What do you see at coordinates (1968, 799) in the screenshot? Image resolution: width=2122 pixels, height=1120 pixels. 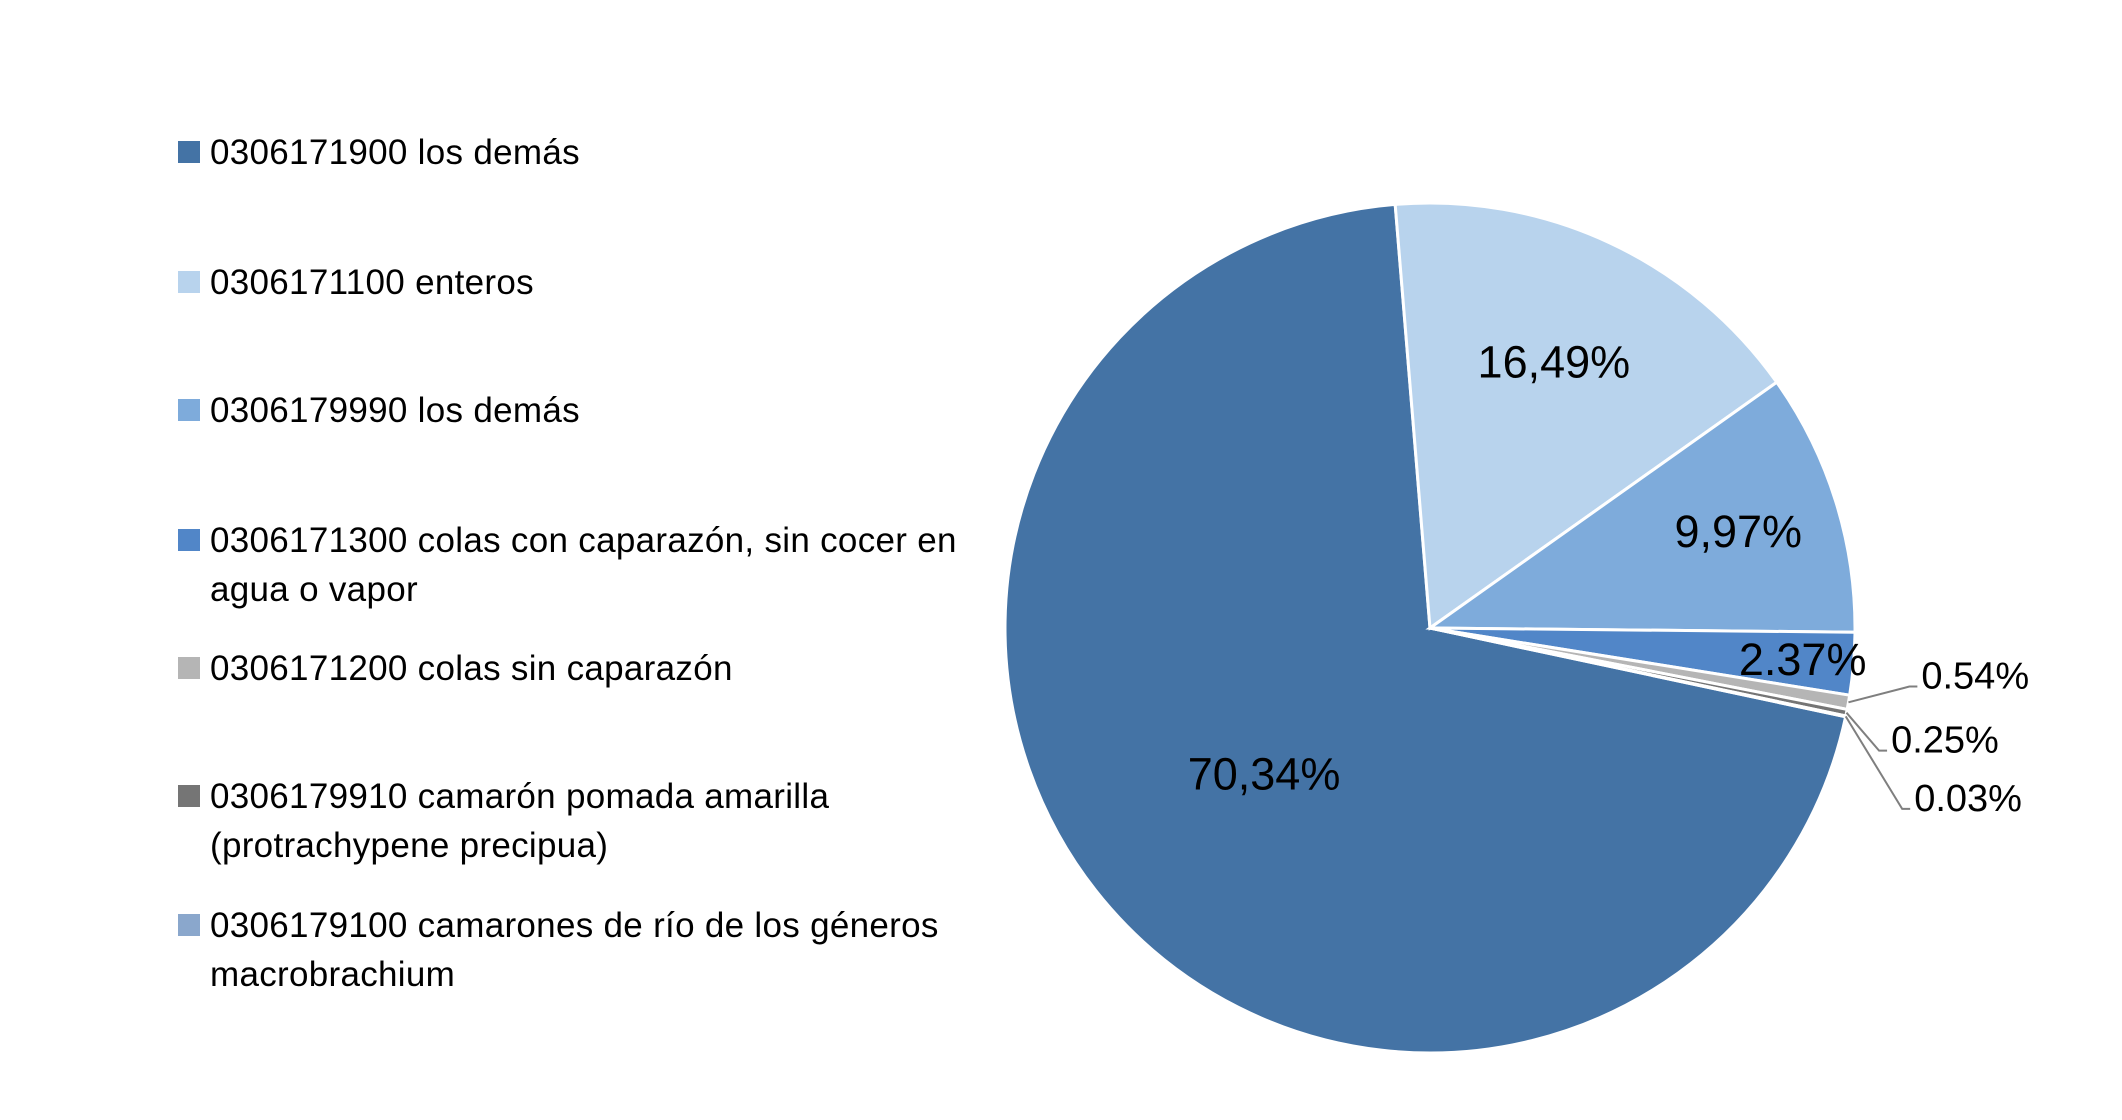 I see `data-label-6: 0.03%` at bounding box center [1968, 799].